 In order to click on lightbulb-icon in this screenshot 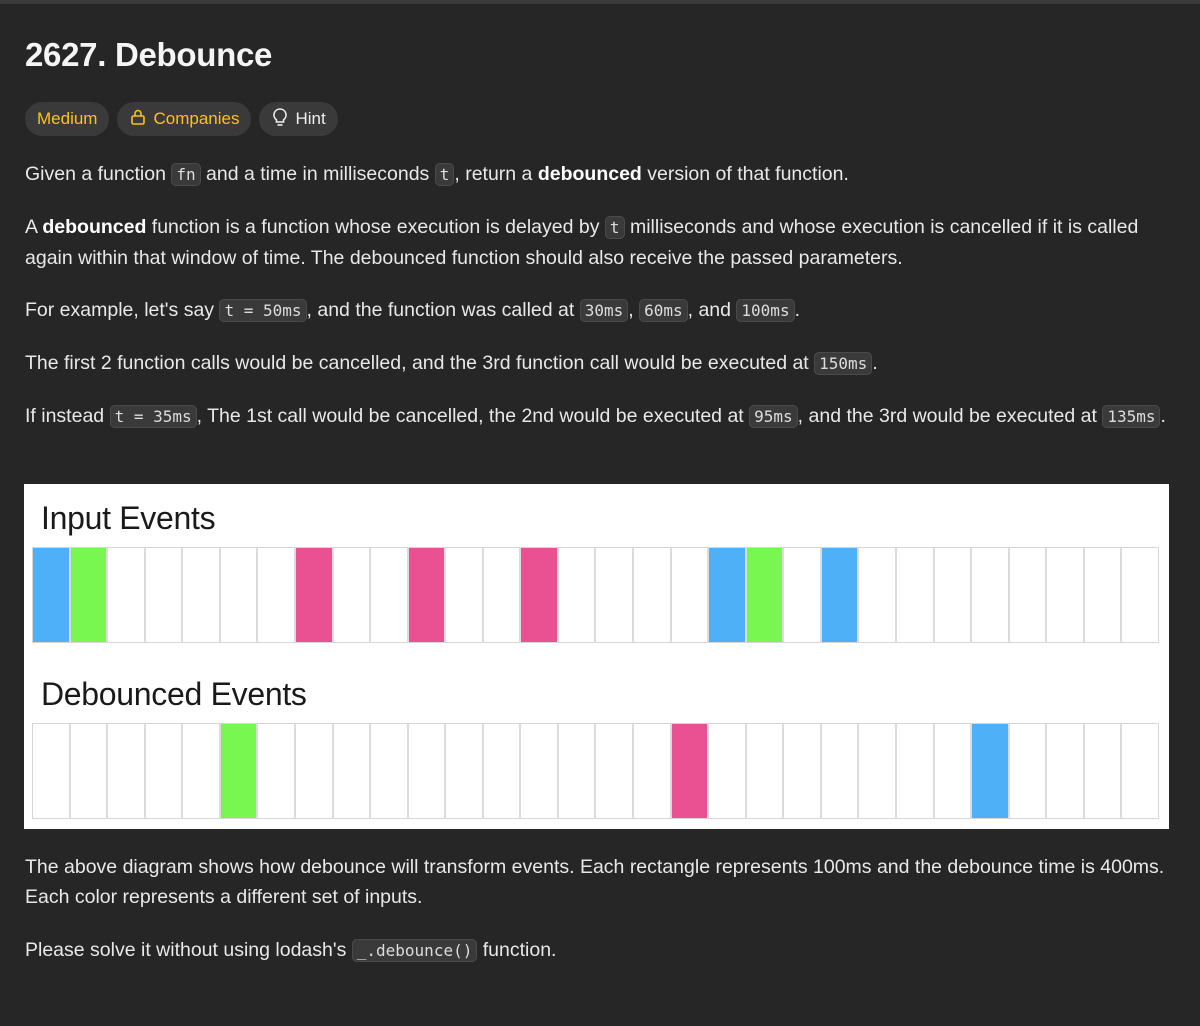, I will do `click(280, 119)`.